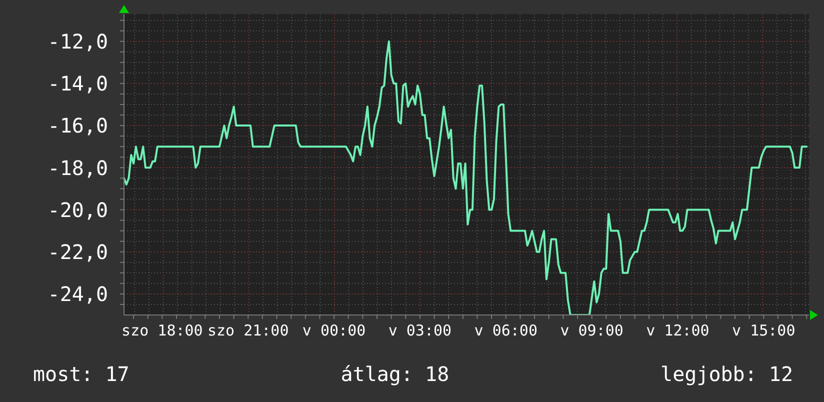 This screenshot has height=402, width=824. What do you see at coordinates (764, 331) in the screenshot?
I see `x-tick-label: v 15:00` at bounding box center [764, 331].